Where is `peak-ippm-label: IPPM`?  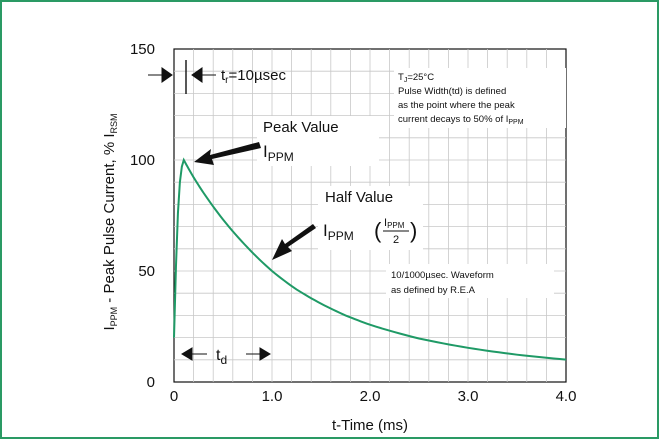 peak-ippm-label: IPPM is located at coordinates (278, 153).